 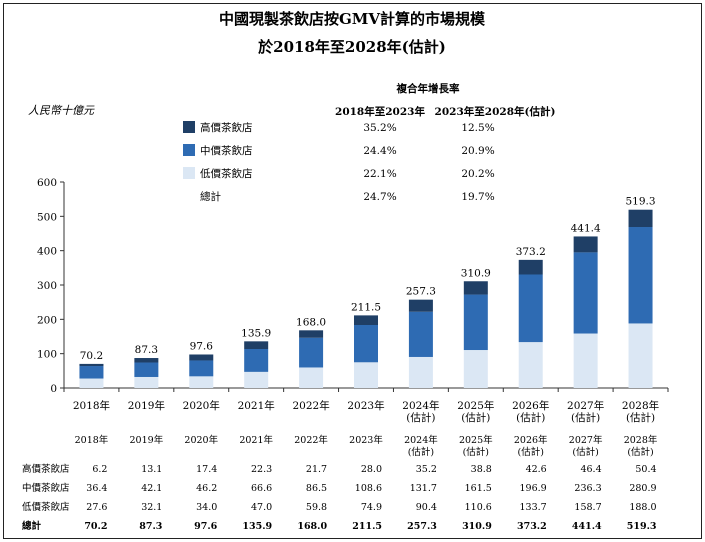 What do you see at coordinates (46, 488) in the screenshot?
I see `table-row-label: 中價茶飲店` at bounding box center [46, 488].